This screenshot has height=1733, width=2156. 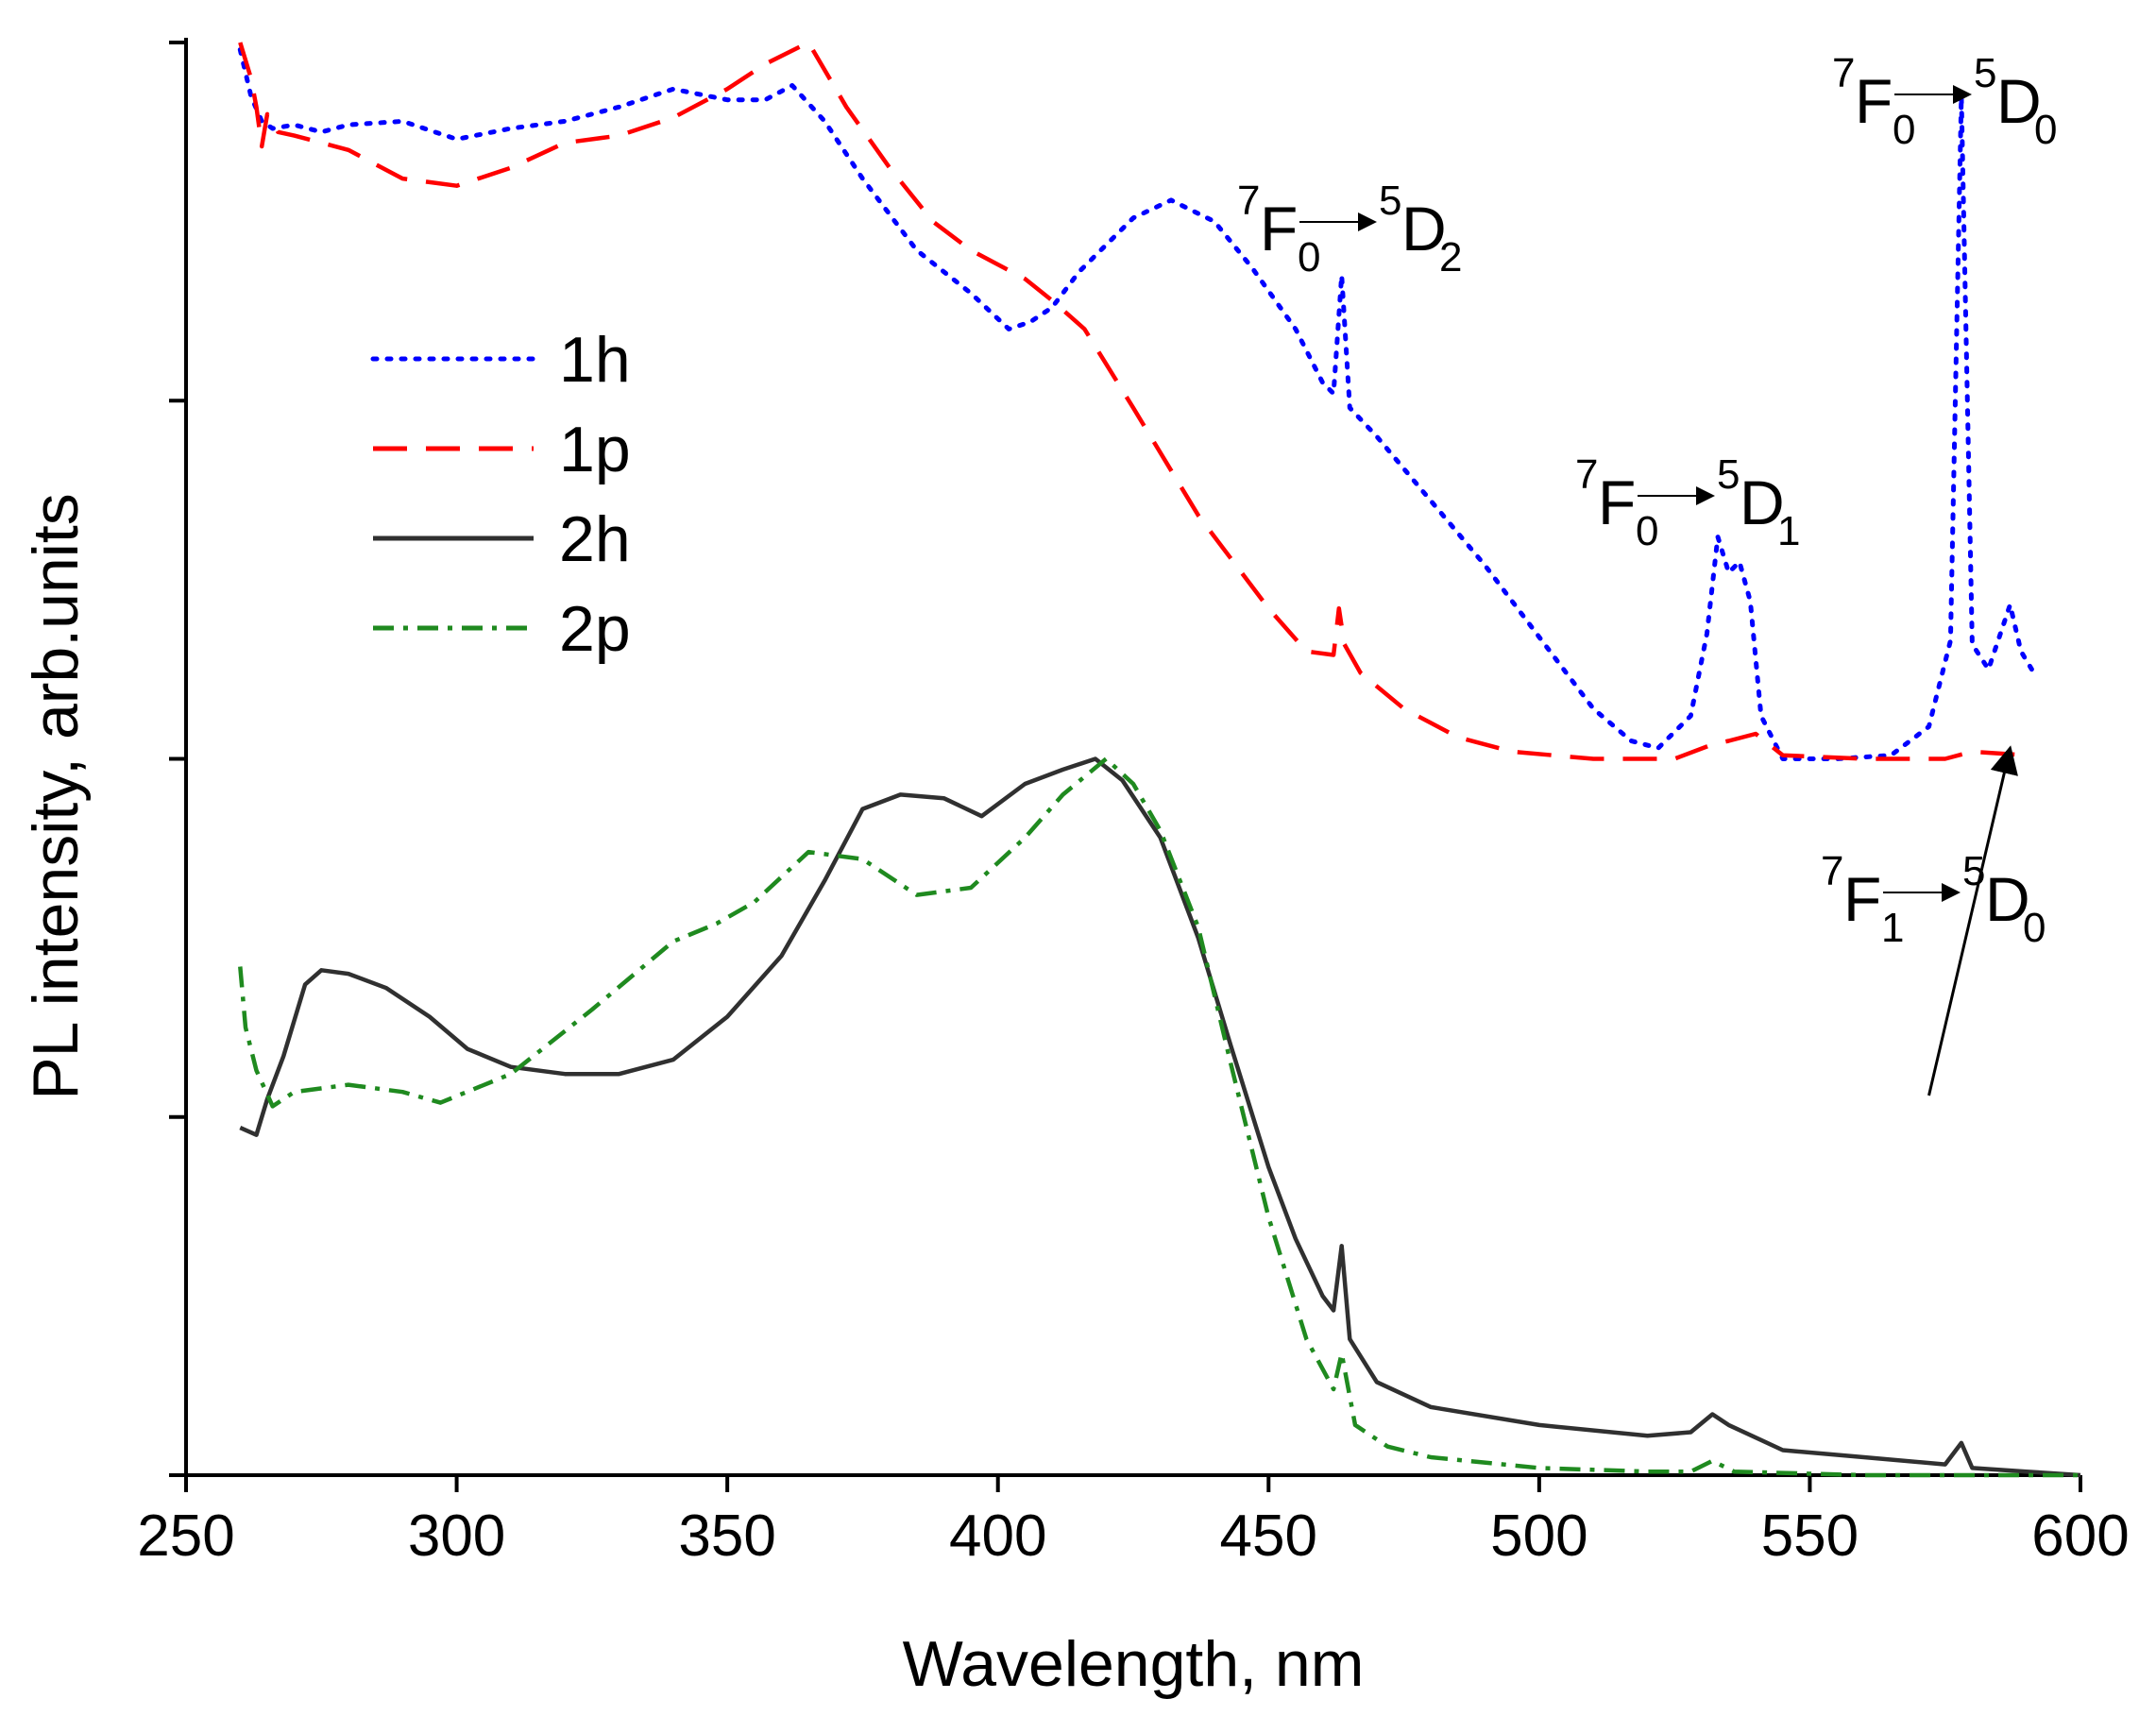 I want to click on legend-label-2p: 2p, so click(x=595, y=629).